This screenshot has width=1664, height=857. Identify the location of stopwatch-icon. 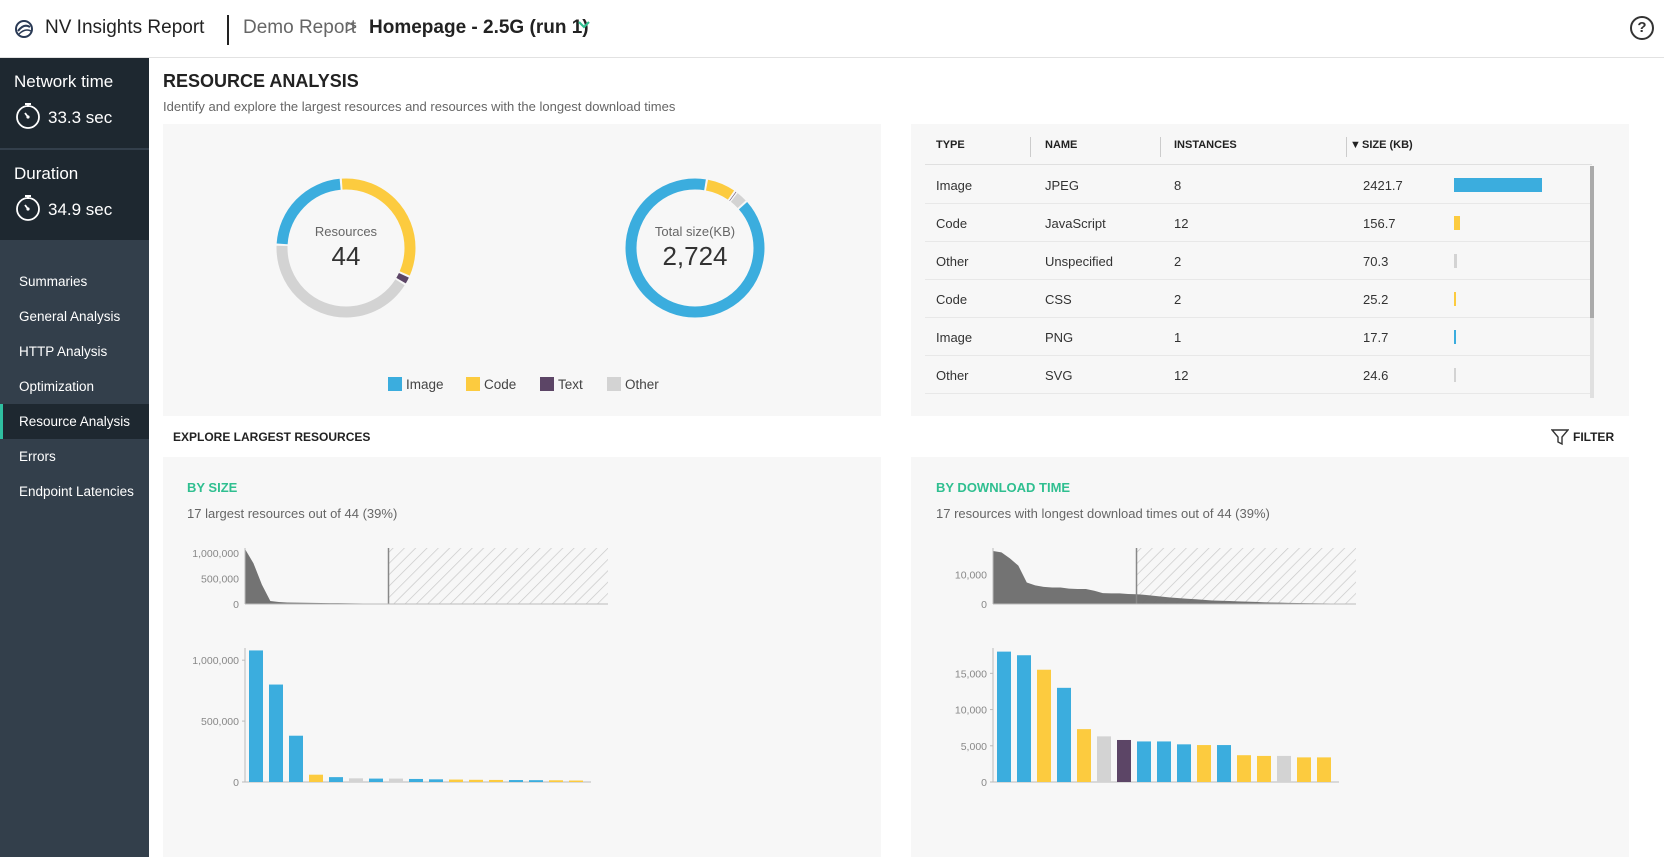
(28, 116).